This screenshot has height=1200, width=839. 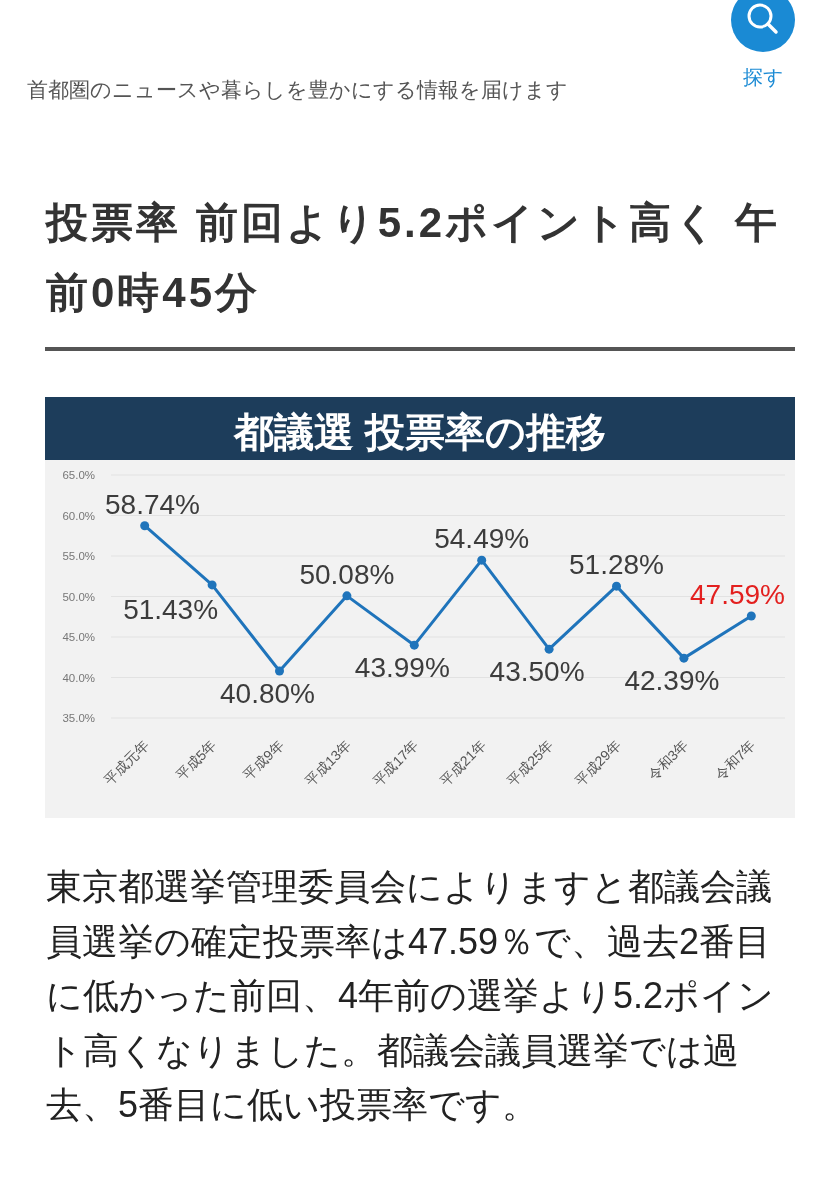 I want to click on x-tick-label: 令和7年, so click(x=735, y=760).